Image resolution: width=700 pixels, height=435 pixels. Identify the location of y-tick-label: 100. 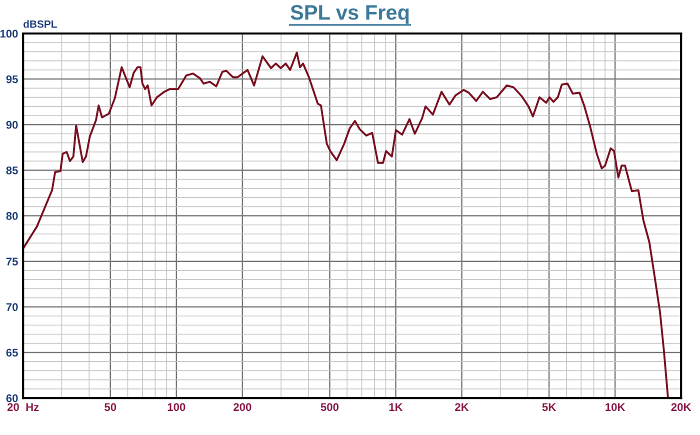
(9, 34).